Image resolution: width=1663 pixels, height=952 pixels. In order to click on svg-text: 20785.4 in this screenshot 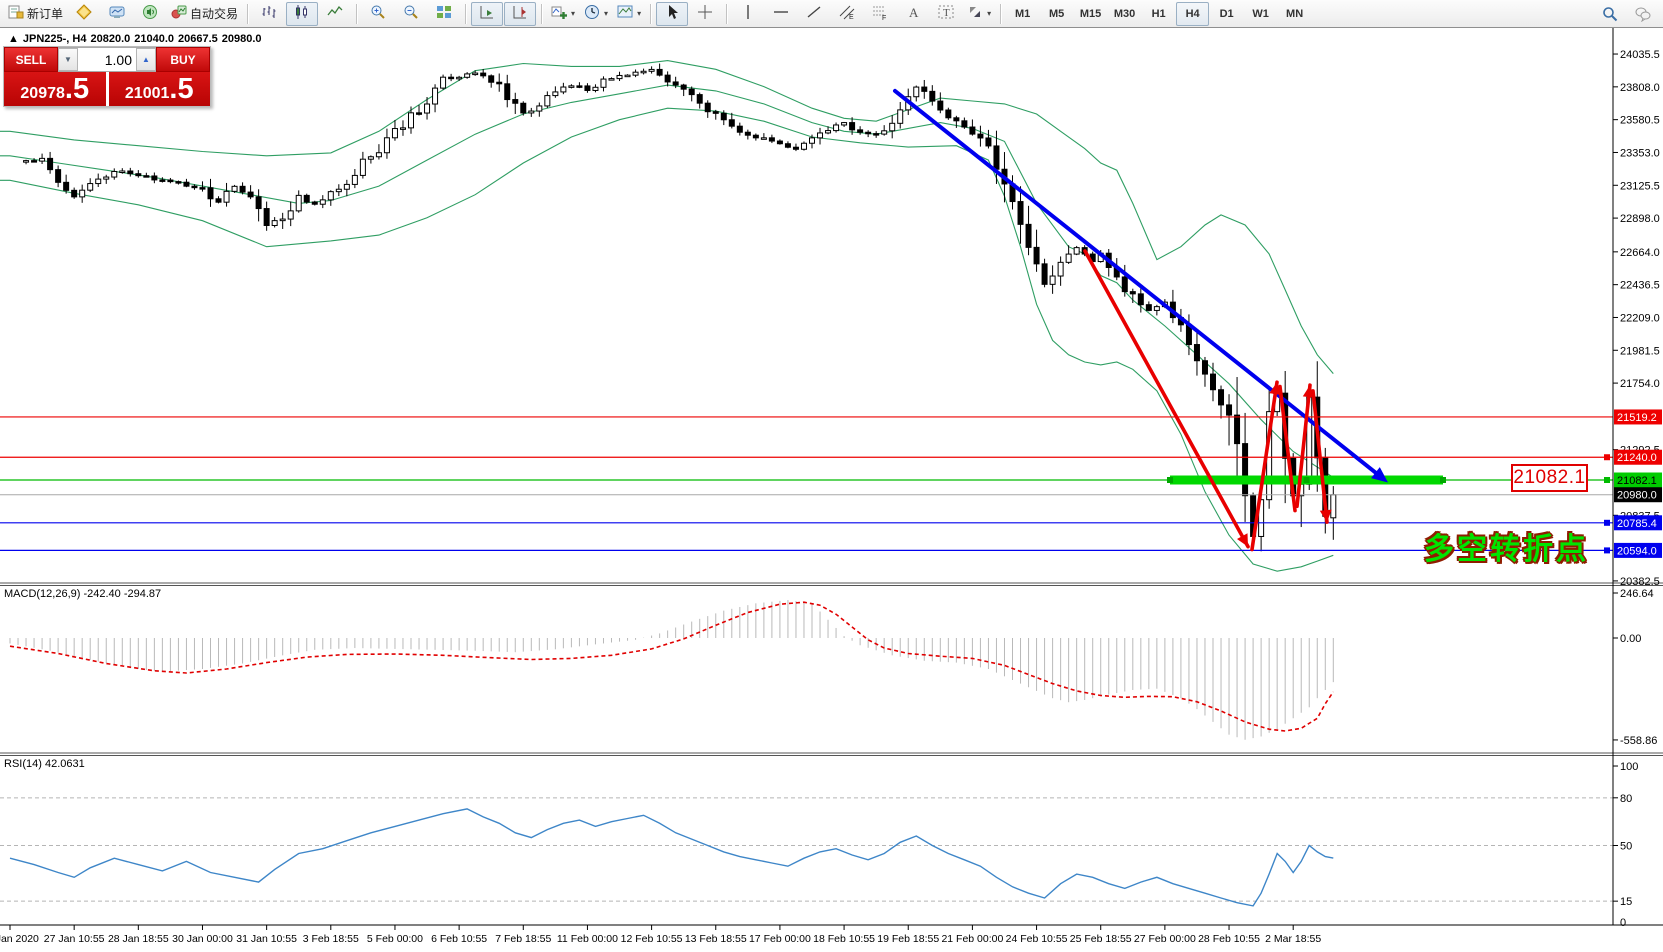, I will do `click(1637, 524)`.